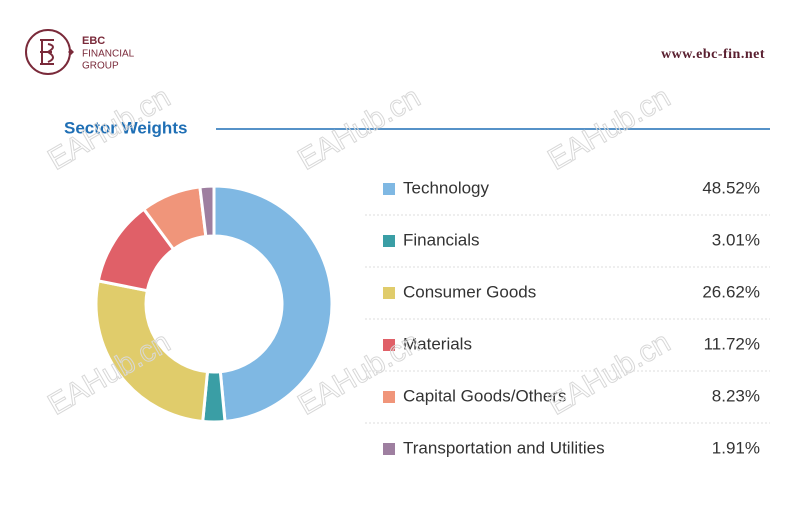 This screenshot has height=507, width=800. What do you see at coordinates (108, 54) in the screenshot?
I see `logo-text: FINANCIAL` at bounding box center [108, 54].